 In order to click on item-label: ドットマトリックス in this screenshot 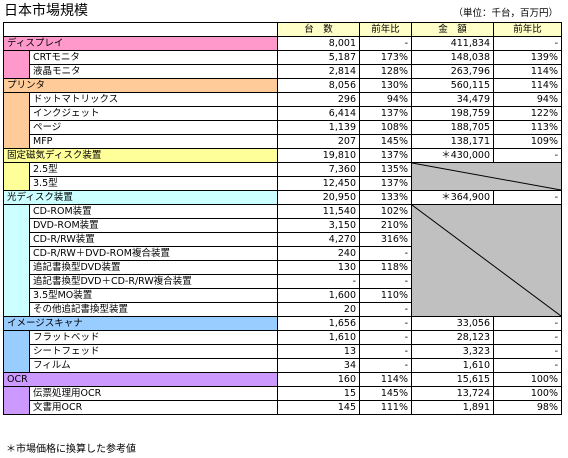, I will do `click(153, 99)`.